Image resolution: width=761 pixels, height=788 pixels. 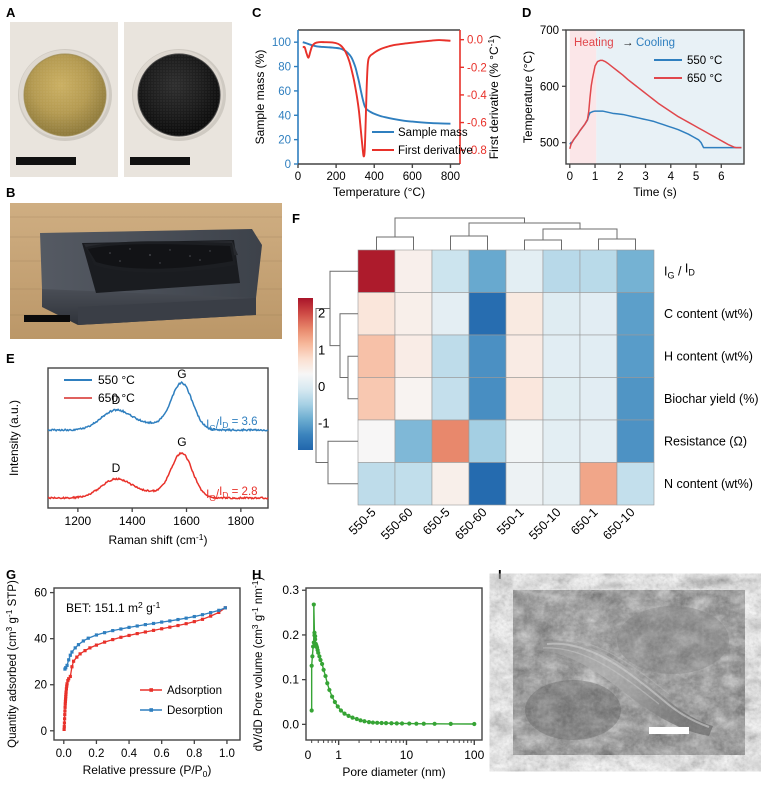 What do you see at coordinates (11, 12) in the screenshot?
I see `panel-label-a: A` at bounding box center [11, 12].